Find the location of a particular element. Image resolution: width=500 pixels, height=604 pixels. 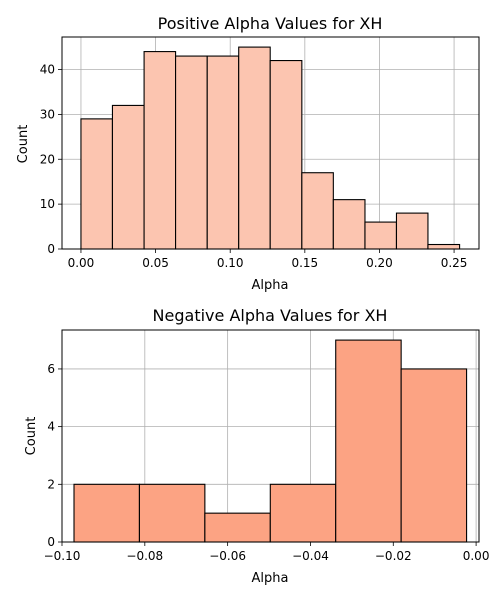

x-tick-label: −0.02 is located at coordinates (393, 556).